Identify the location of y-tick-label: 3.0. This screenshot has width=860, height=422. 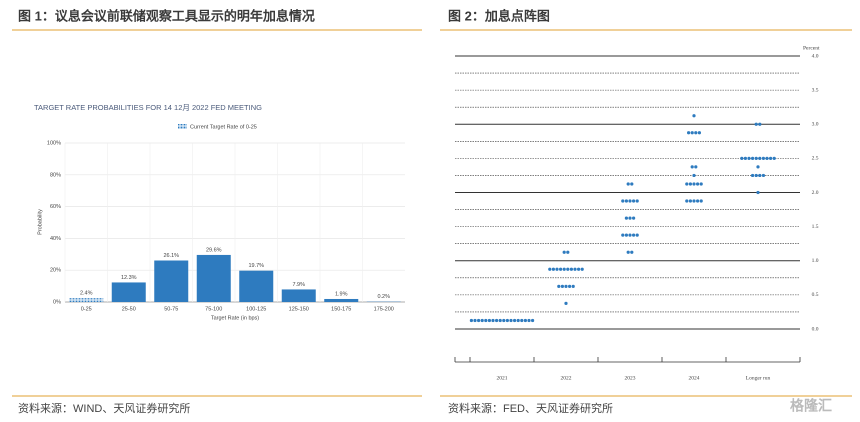
(815, 125).